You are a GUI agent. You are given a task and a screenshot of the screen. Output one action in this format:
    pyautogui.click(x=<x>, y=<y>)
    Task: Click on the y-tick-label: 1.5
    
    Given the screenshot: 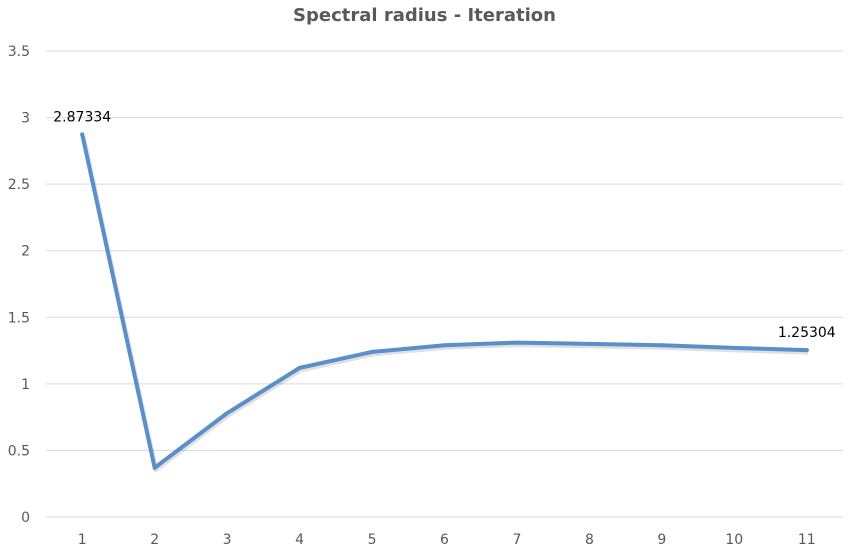 What is the action you would take?
    pyautogui.click(x=19, y=318)
    